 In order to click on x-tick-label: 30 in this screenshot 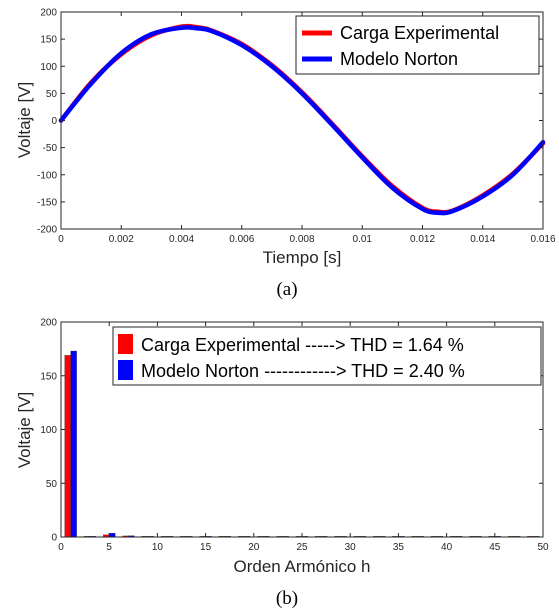, I will do `click(351, 547)`.